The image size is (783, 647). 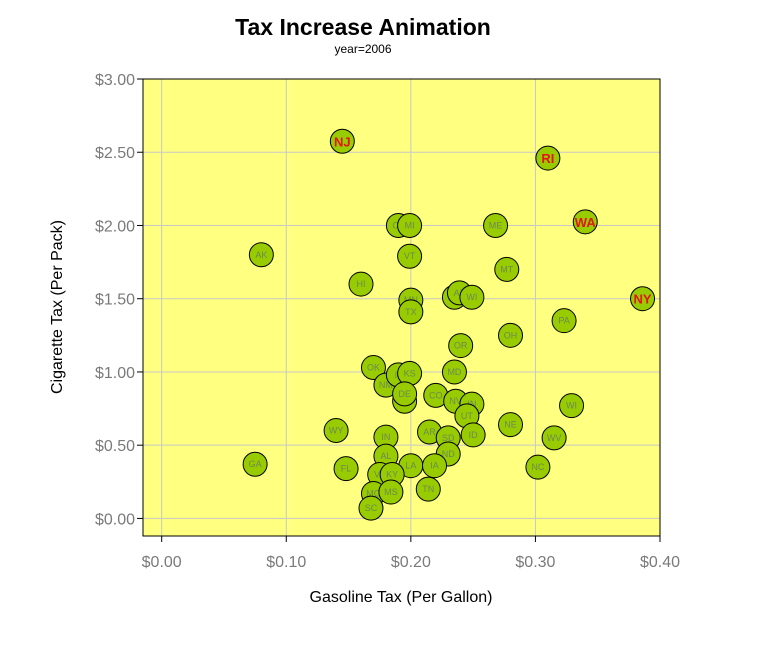 I want to click on point-label: WA, so click(x=586, y=222).